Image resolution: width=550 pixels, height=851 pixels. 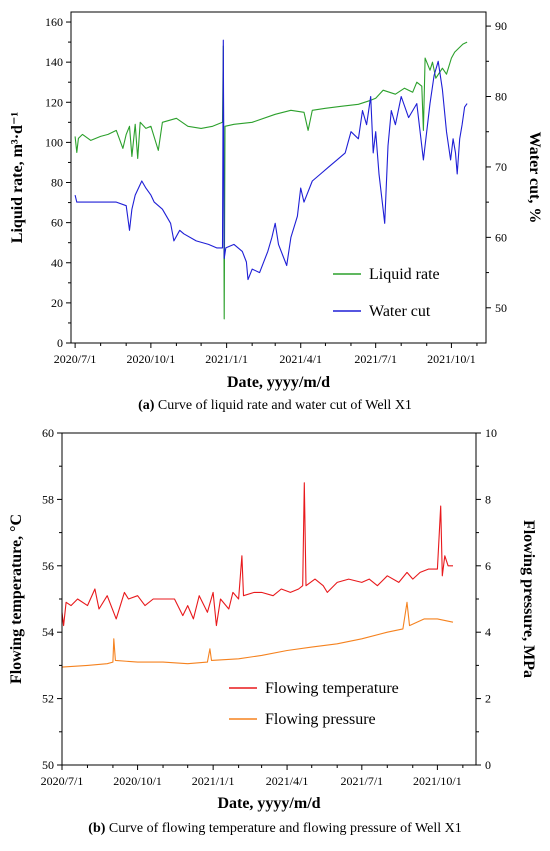 I want to click on y-left-axis-label: Flowing temperature, °C, so click(x=16, y=599).